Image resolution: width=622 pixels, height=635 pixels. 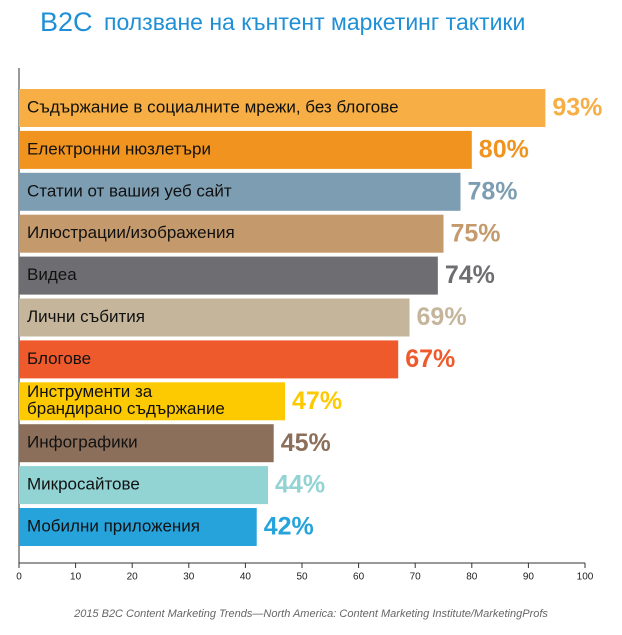 I want to click on category-label: Инфографики, so click(x=82, y=442).